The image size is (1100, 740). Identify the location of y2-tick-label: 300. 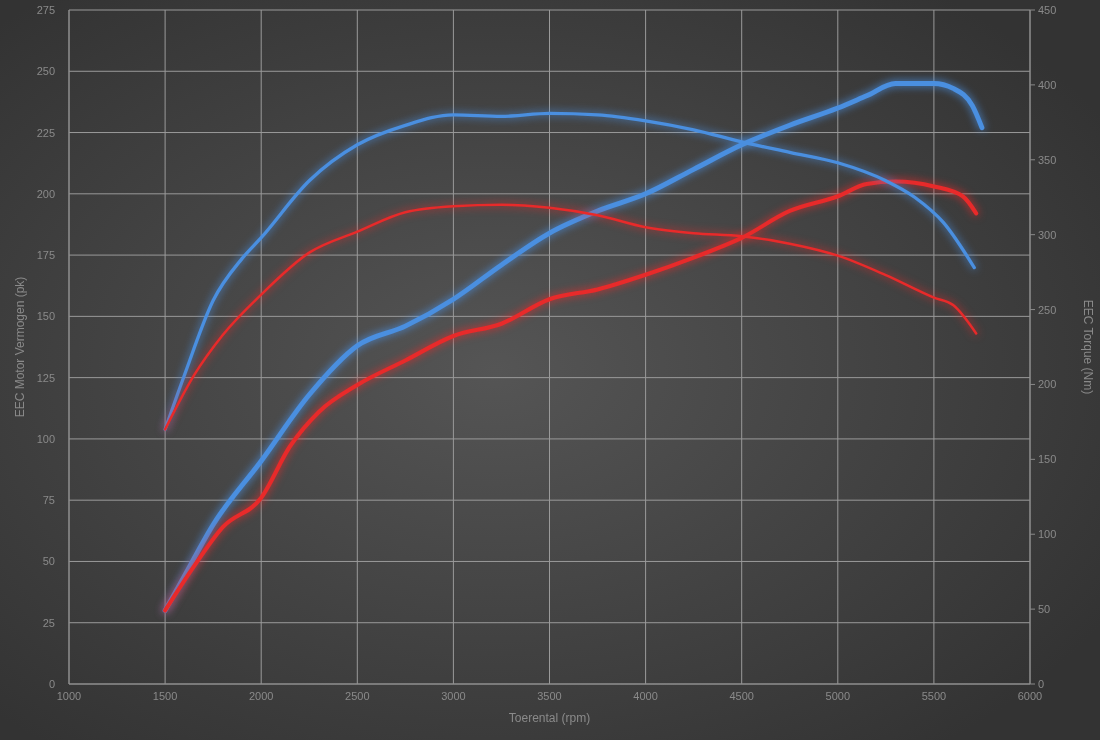
(1047, 234).